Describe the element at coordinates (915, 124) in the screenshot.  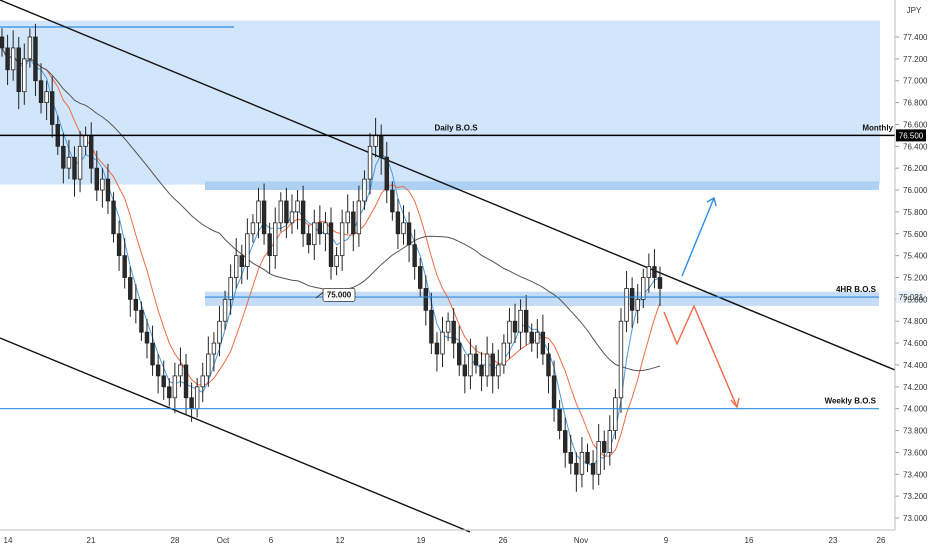
I see `y-tick-label: 76.600` at that location.